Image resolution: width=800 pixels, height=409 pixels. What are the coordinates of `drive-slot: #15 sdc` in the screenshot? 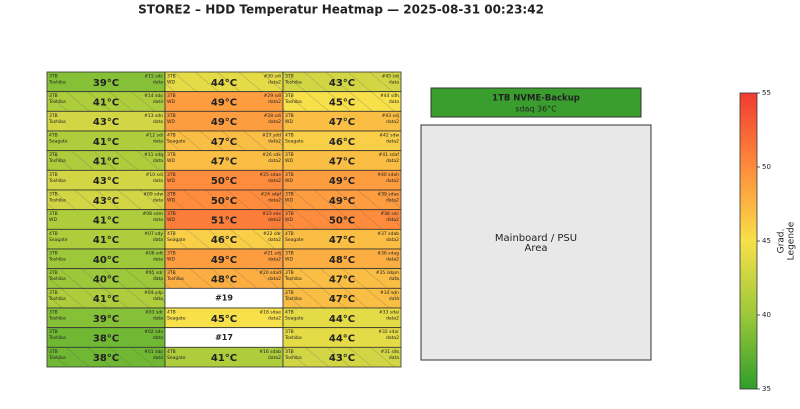 It's located at (153, 77).